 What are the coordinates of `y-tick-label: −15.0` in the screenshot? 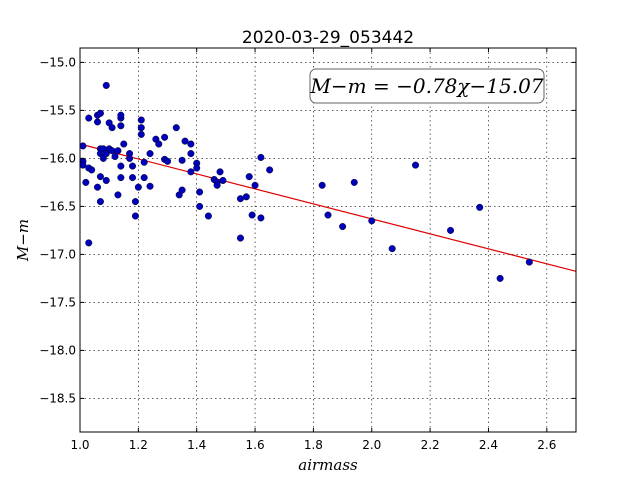 It's located at (57, 62).